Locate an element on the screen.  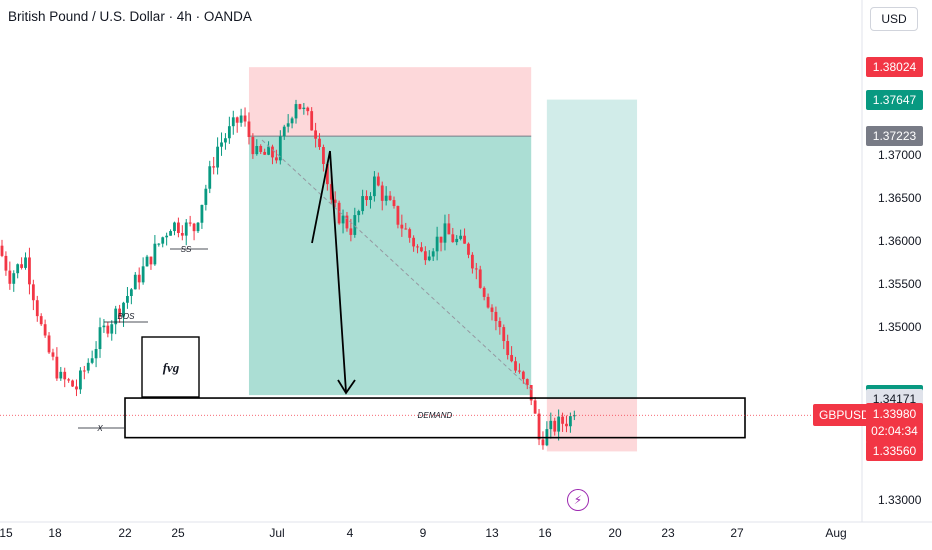
ss-label: SS is located at coordinates (186, 249).